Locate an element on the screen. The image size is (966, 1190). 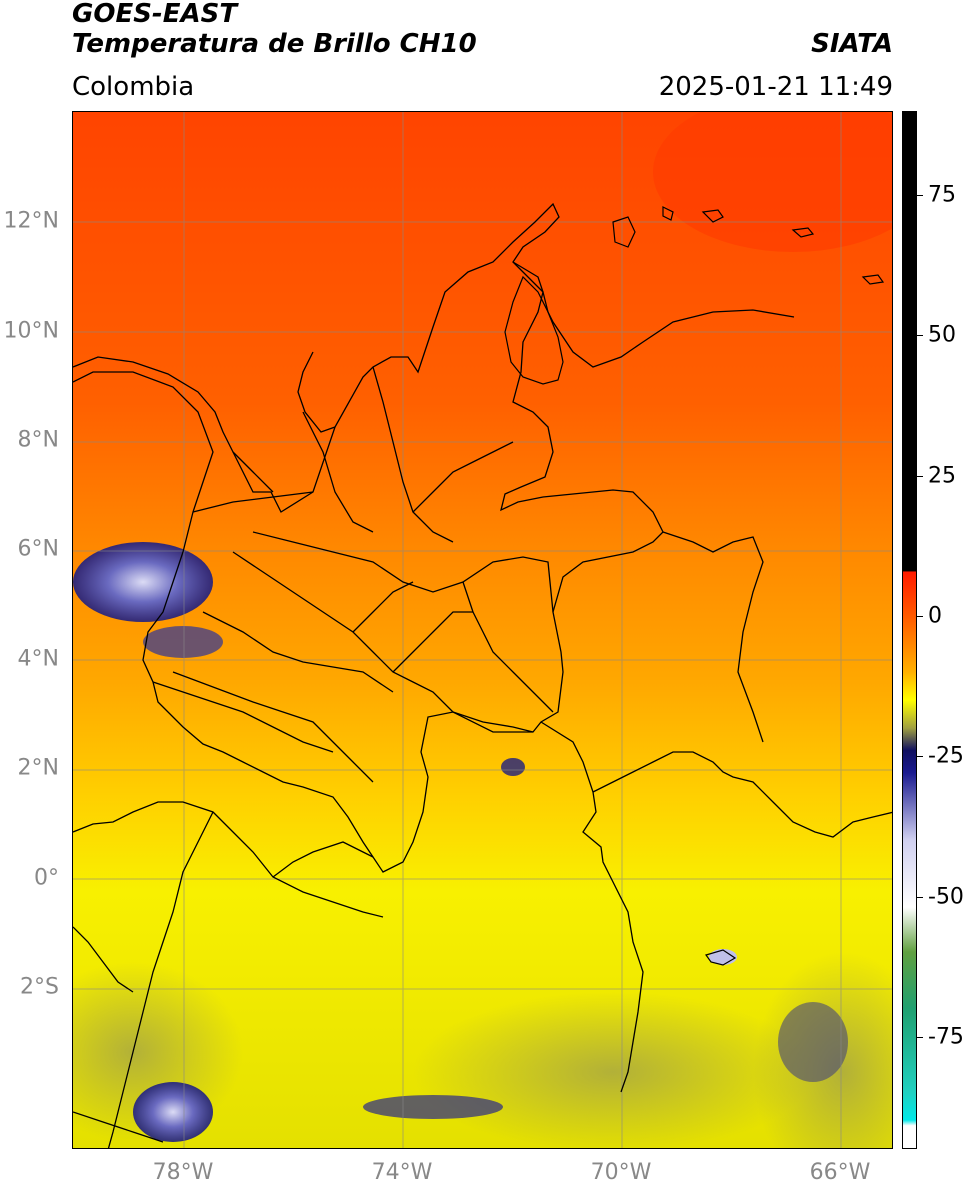
lat-label-10n: 10°N is located at coordinates (31, 331).